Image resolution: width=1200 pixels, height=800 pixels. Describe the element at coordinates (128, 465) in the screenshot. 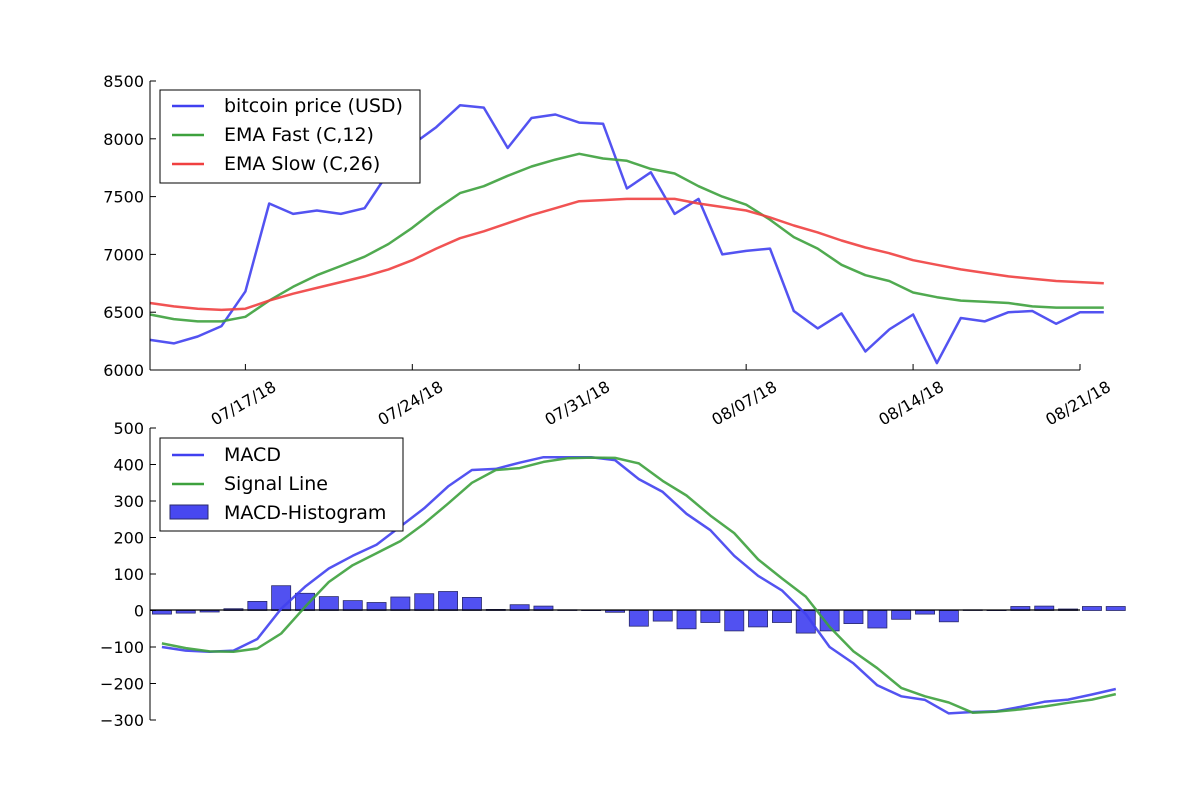

I see `y-tick-label: 400` at that location.